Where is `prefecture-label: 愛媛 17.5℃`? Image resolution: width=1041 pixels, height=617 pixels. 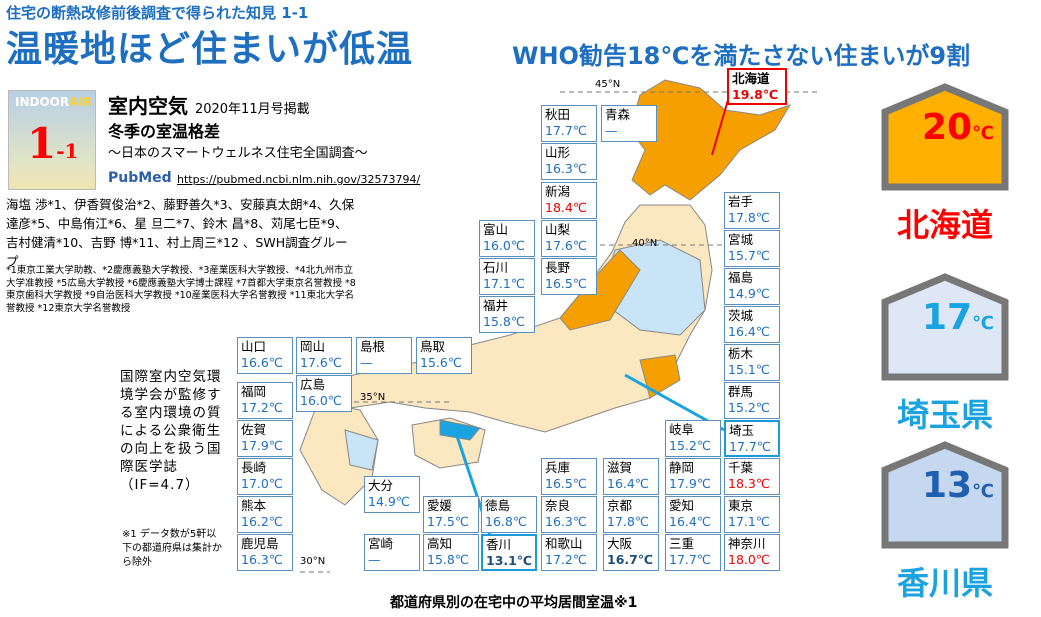
prefecture-label: 愛媛 17.5℃ is located at coordinates (451, 514).